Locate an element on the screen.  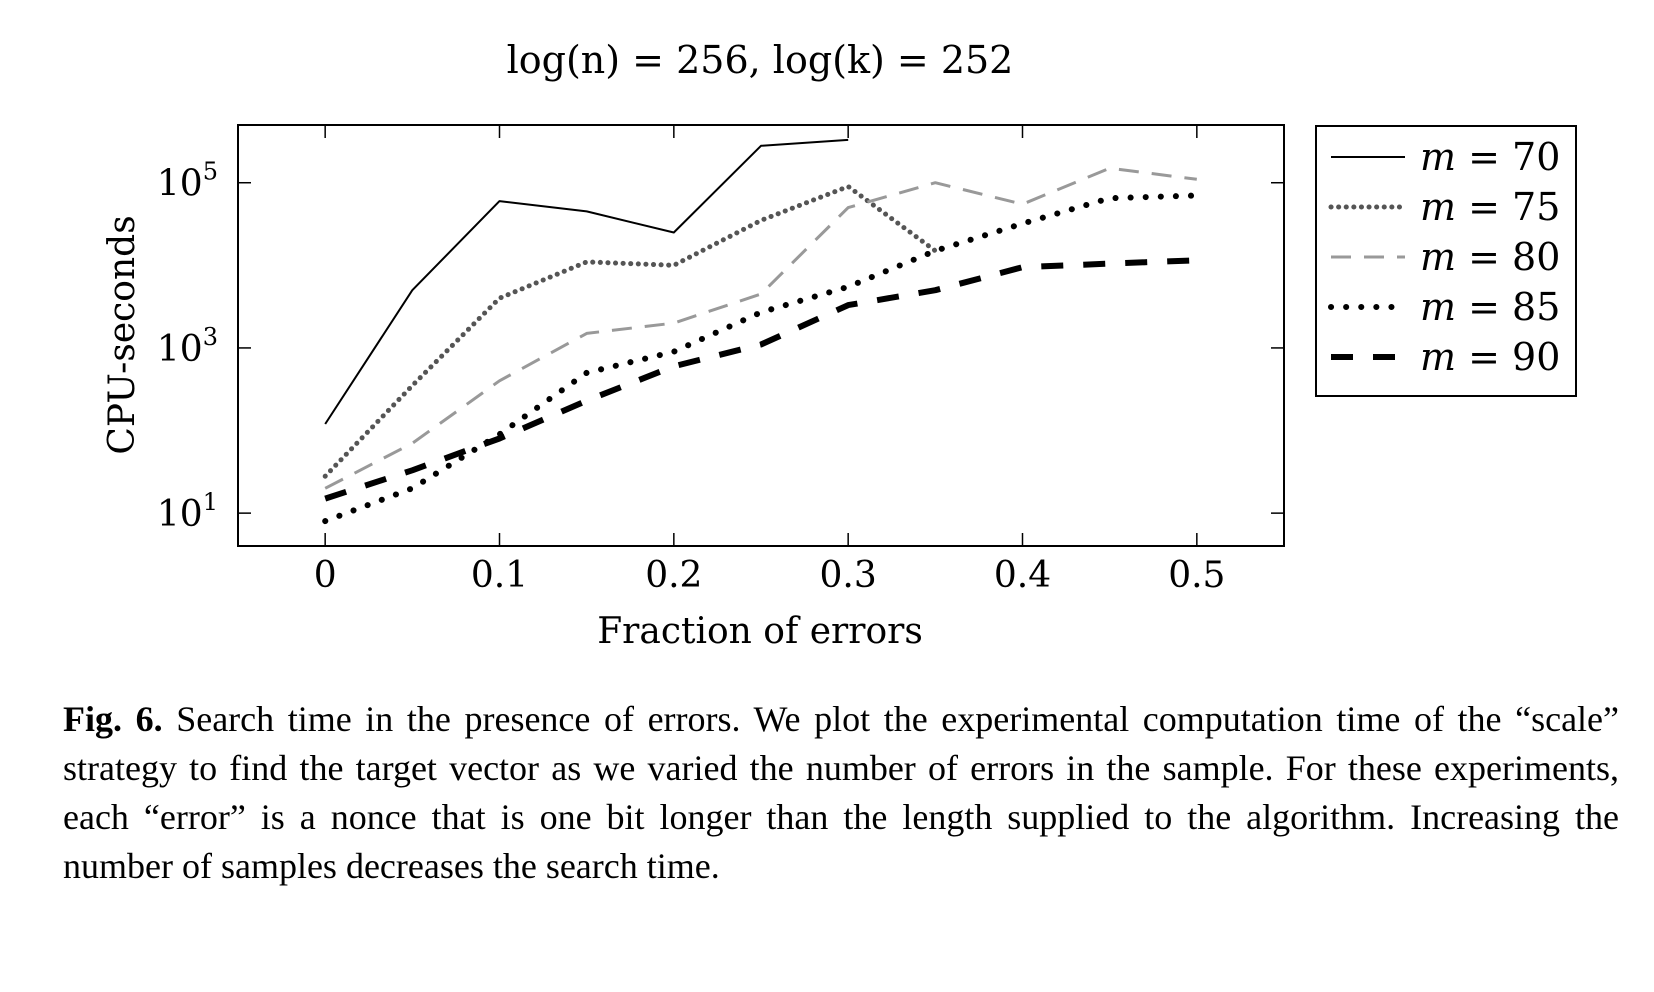
legend-box is located at coordinates (1446, 261).